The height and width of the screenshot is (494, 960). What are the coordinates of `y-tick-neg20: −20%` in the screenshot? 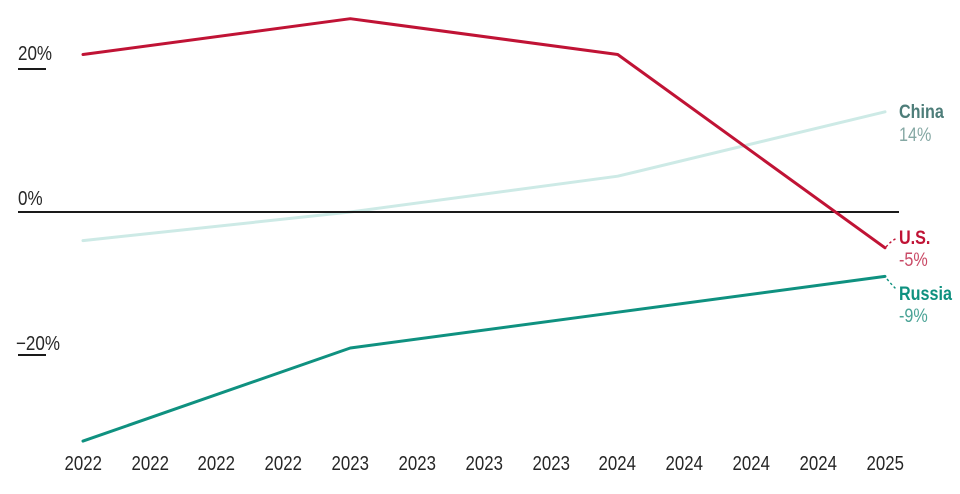 It's located at (42, 344).